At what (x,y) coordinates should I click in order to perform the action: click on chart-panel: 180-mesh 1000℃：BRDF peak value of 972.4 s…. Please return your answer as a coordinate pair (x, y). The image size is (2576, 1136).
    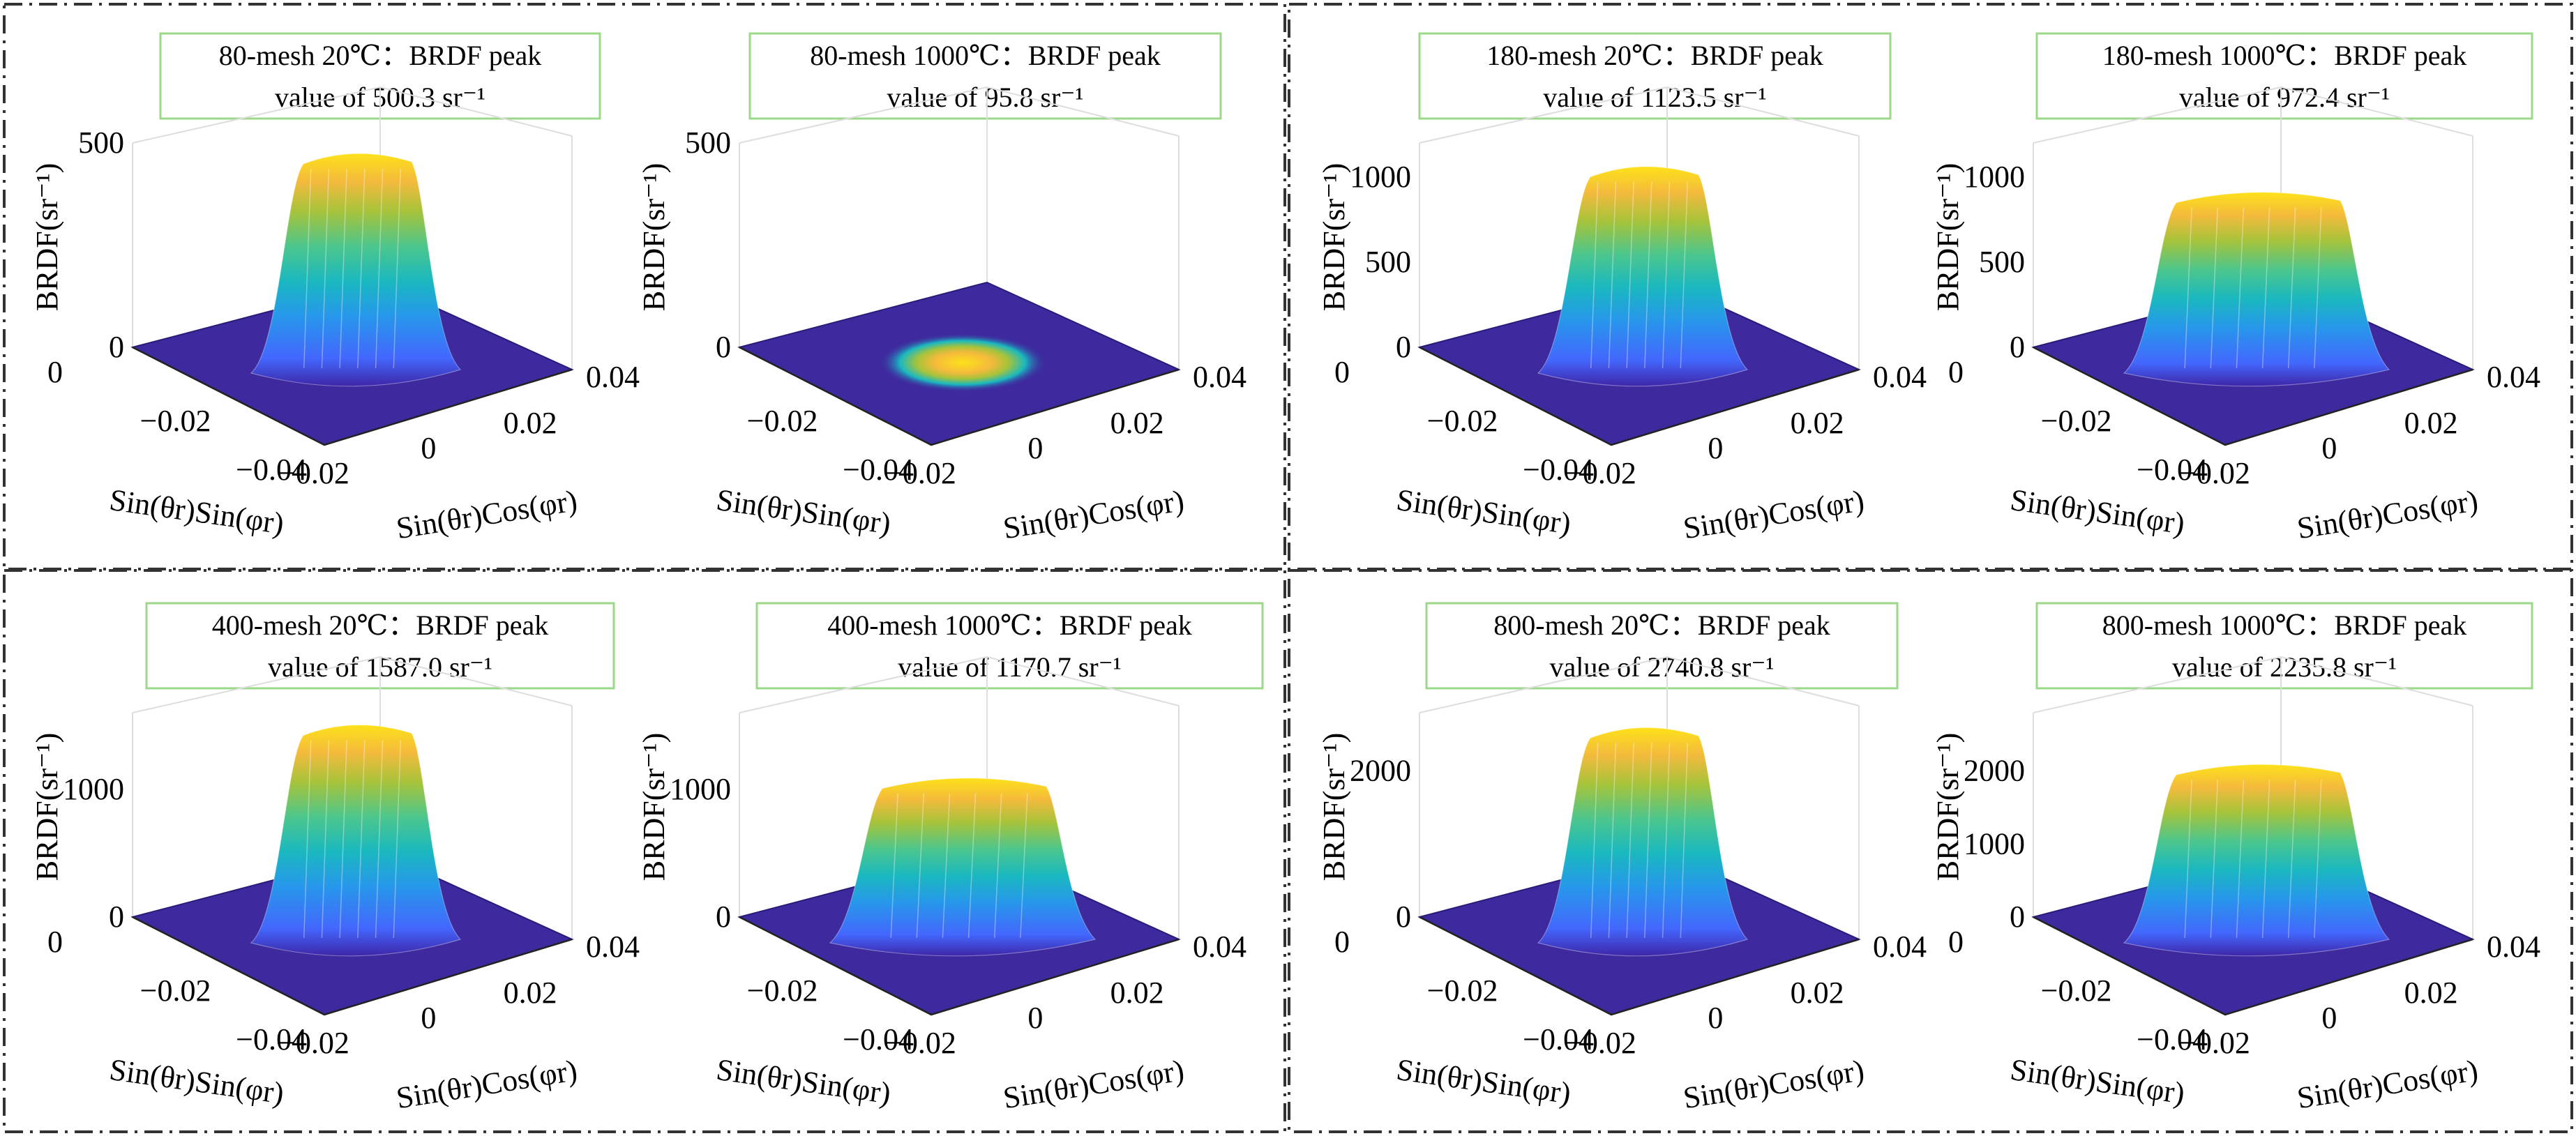
    Looking at the image, I should click on (2235, 288).